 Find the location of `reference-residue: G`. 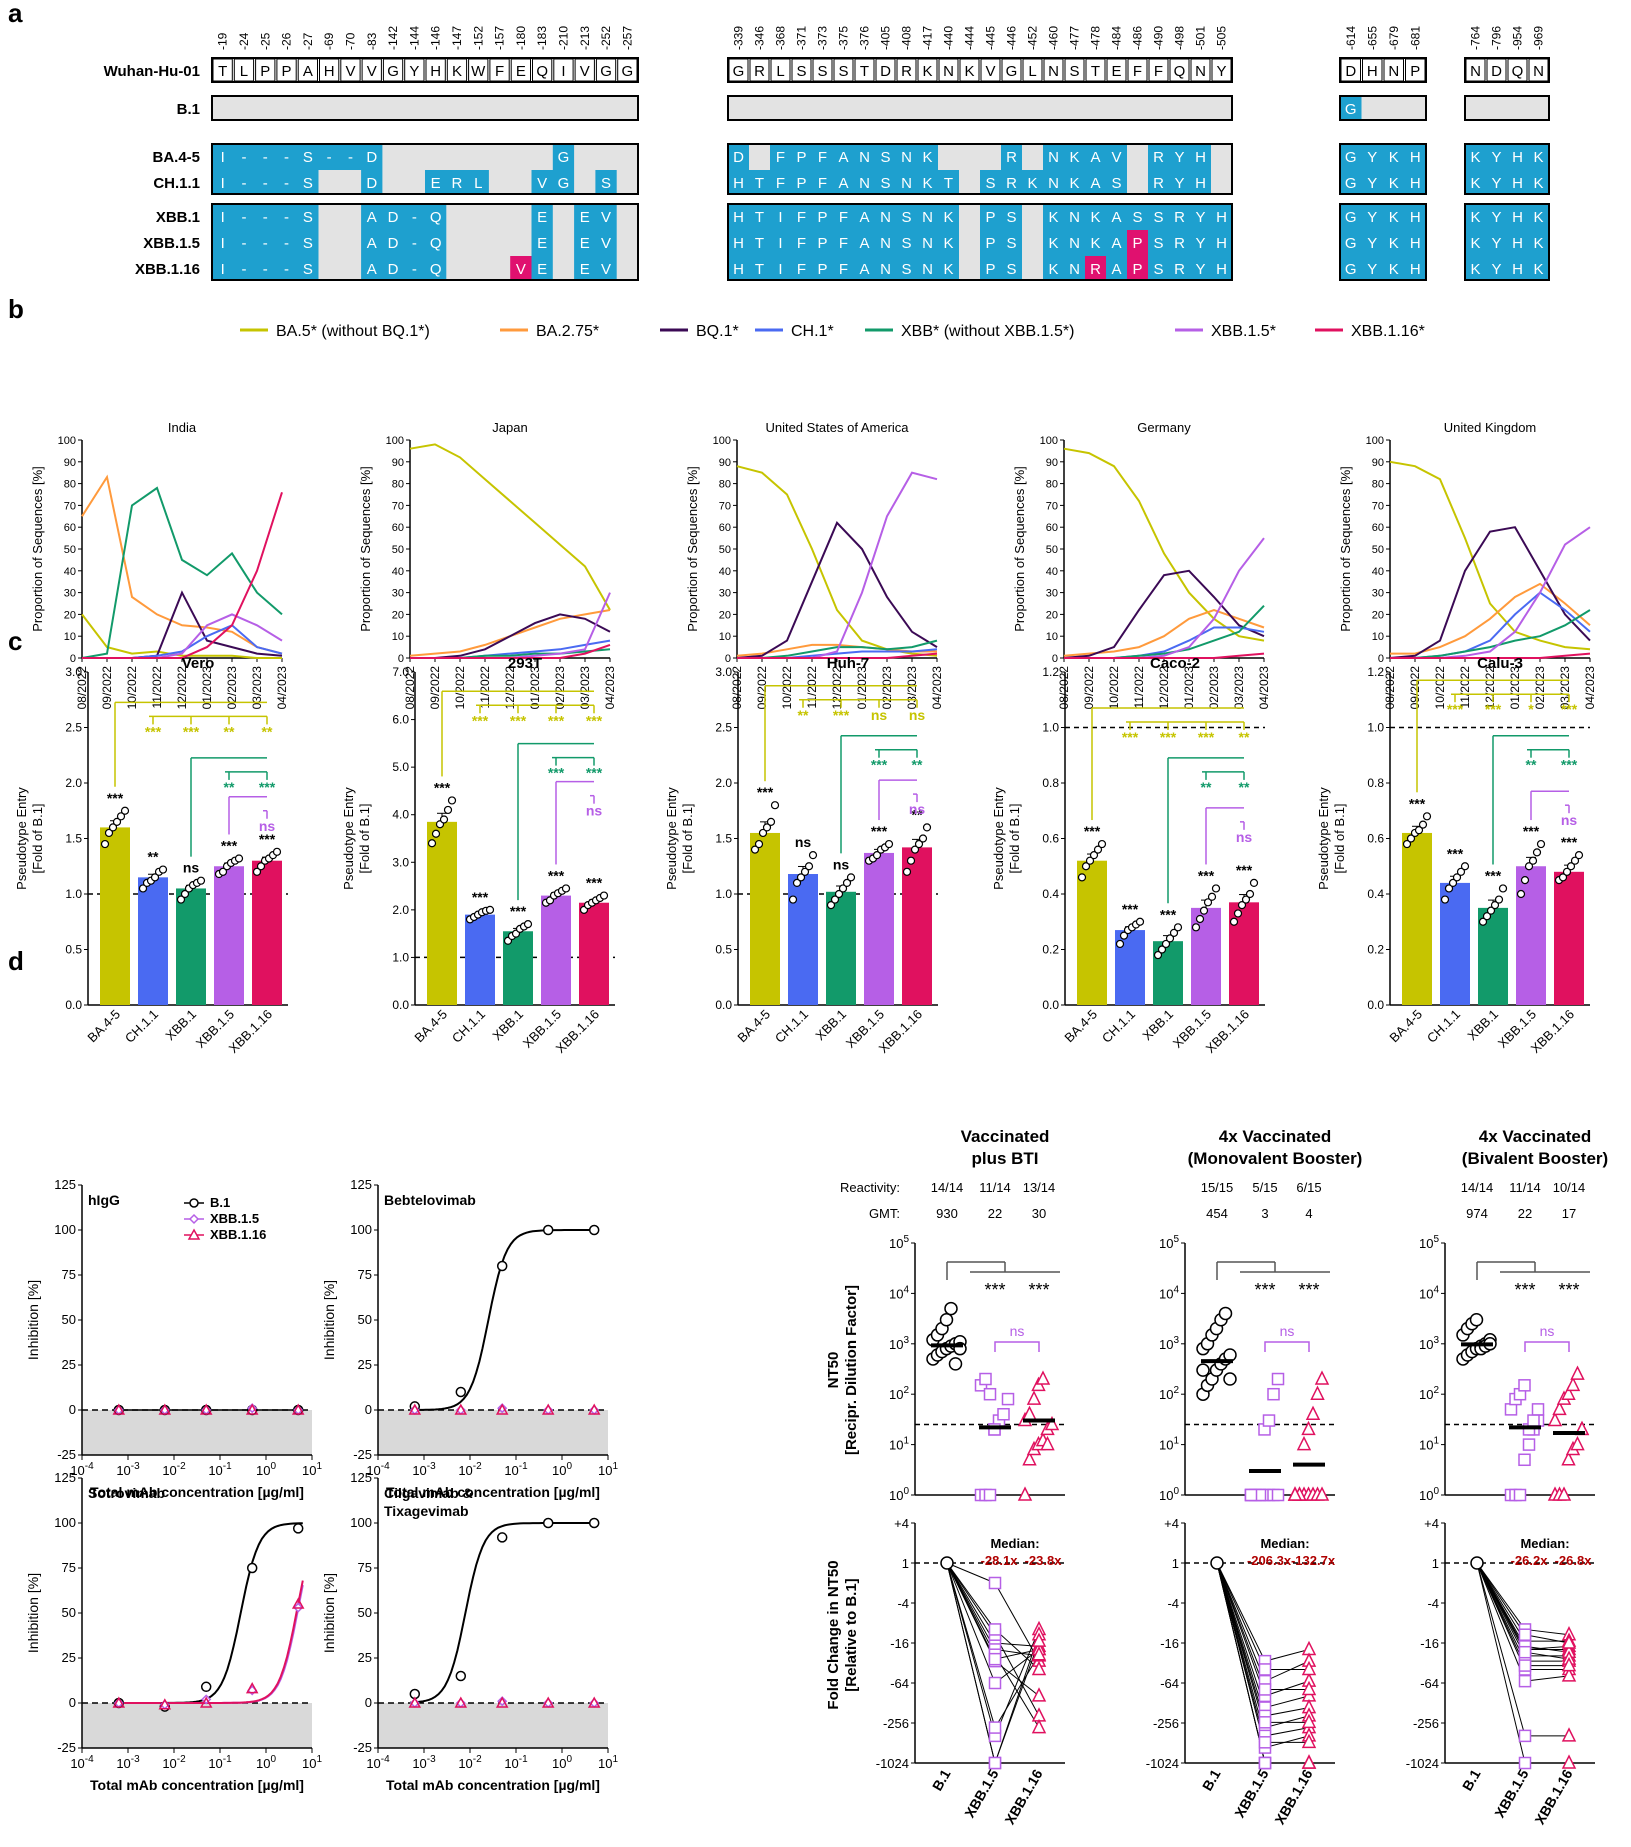

reference-residue: G is located at coordinates (393, 71).